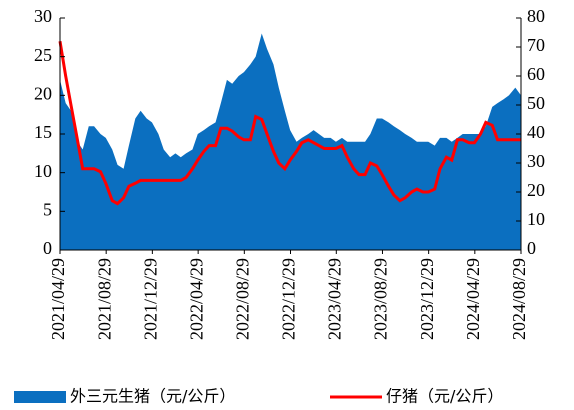 Image resolution: width=574 pixels, height=410 pixels. Describe the element at coordinates (381, 299) in the screenshot. I see `x-tick-label: 2023/08/29` at that location.